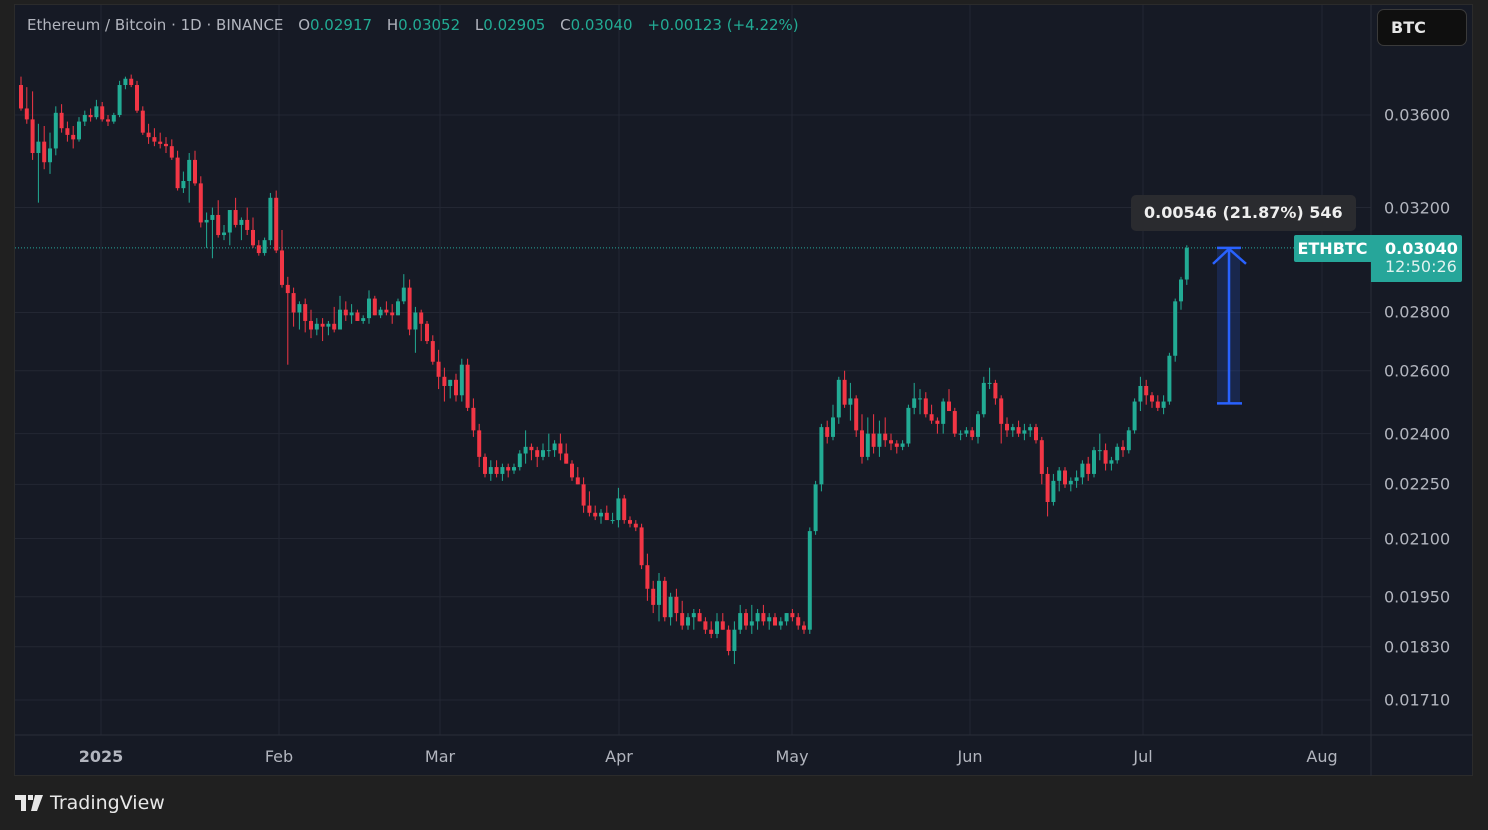  I want to click on time-tick: May, so click(792, 756).